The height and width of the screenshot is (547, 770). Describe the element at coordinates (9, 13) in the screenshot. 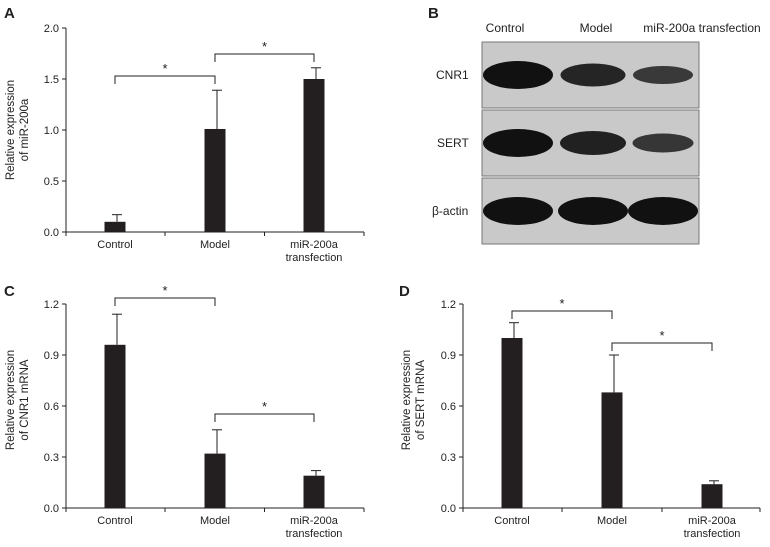

I see `panel-a-letter: A` at that location.